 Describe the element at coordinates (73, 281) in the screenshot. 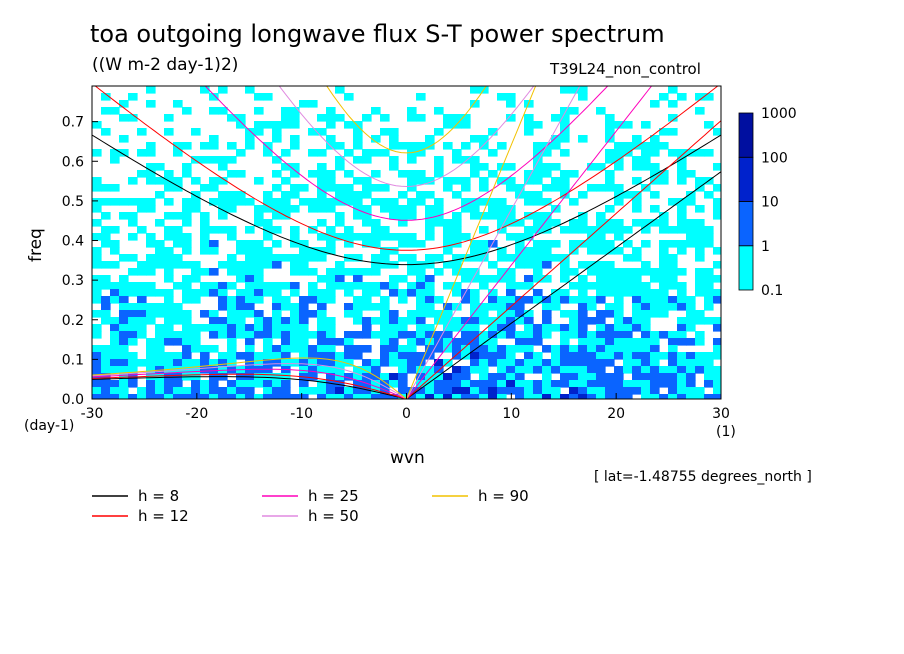

I see `y-tick-label: 0.3` at that location.